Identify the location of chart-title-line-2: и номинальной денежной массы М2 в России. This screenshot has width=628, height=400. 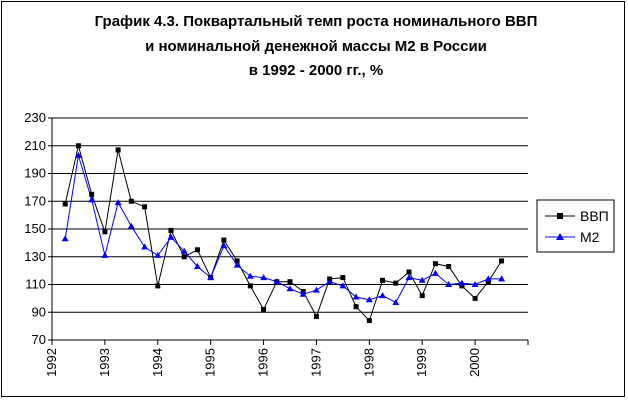
(316, 46).